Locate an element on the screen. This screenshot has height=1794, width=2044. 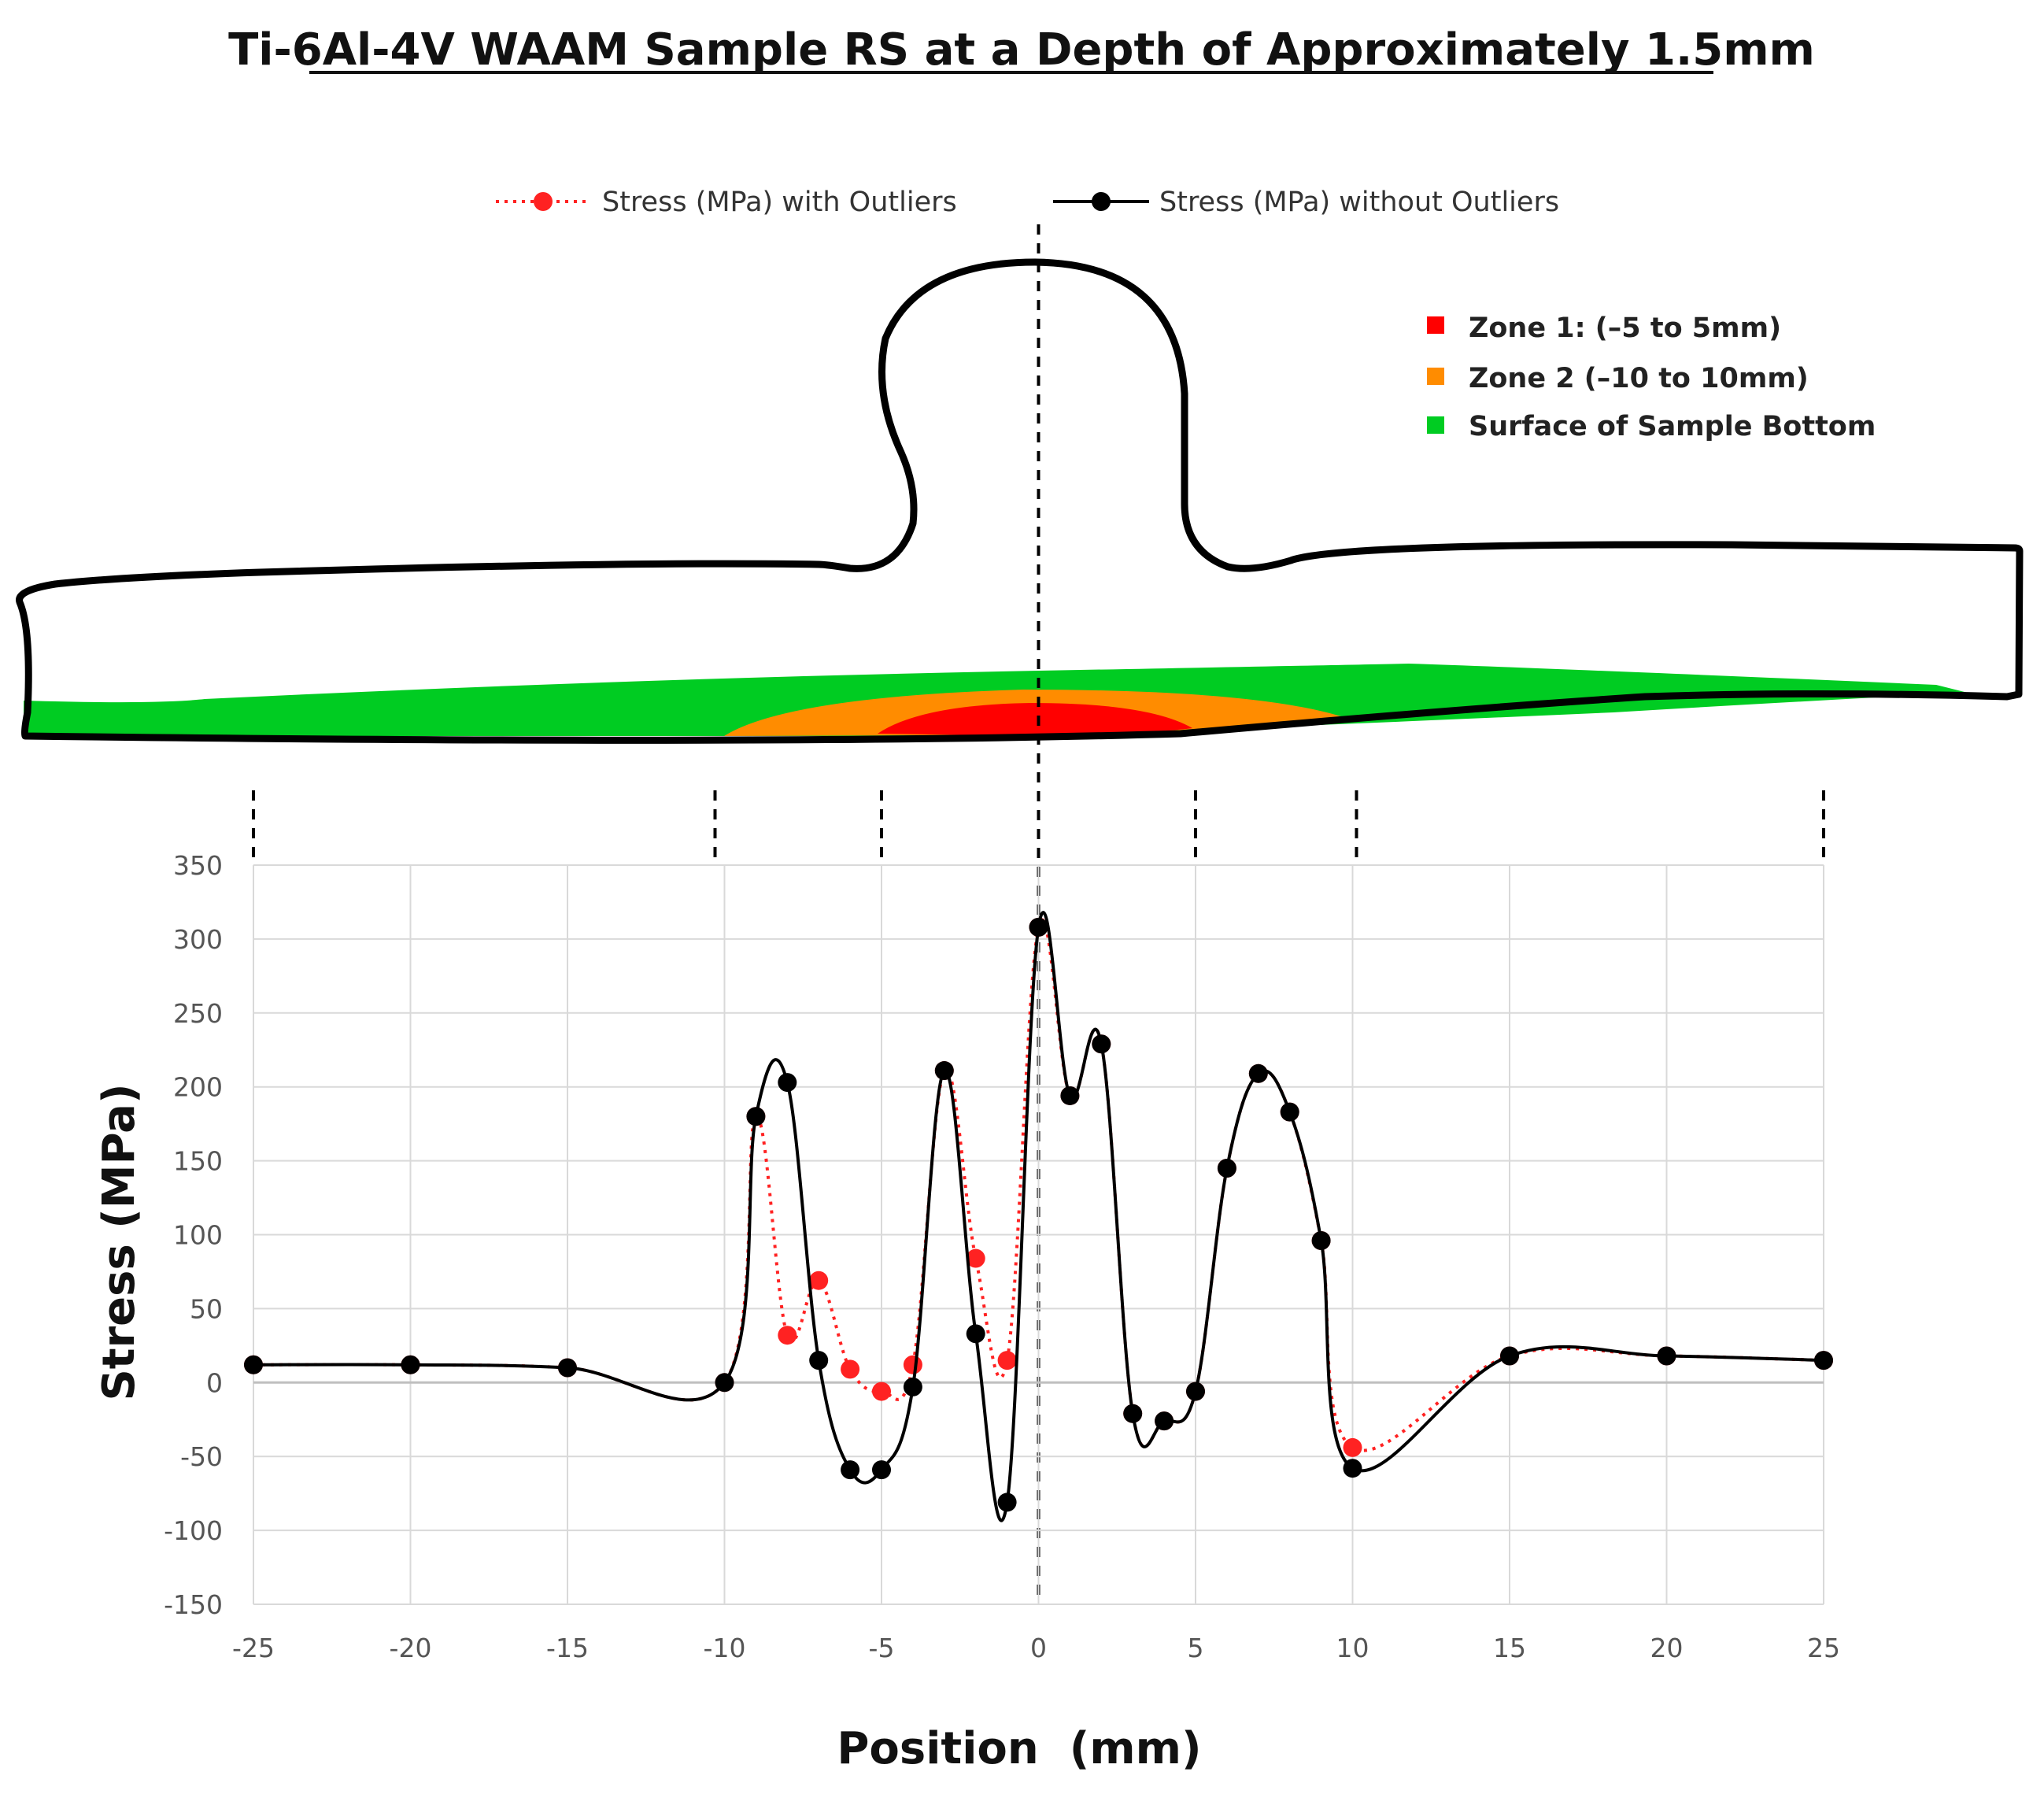
y-tick-label: 350 is located at coordinates (198, 866).